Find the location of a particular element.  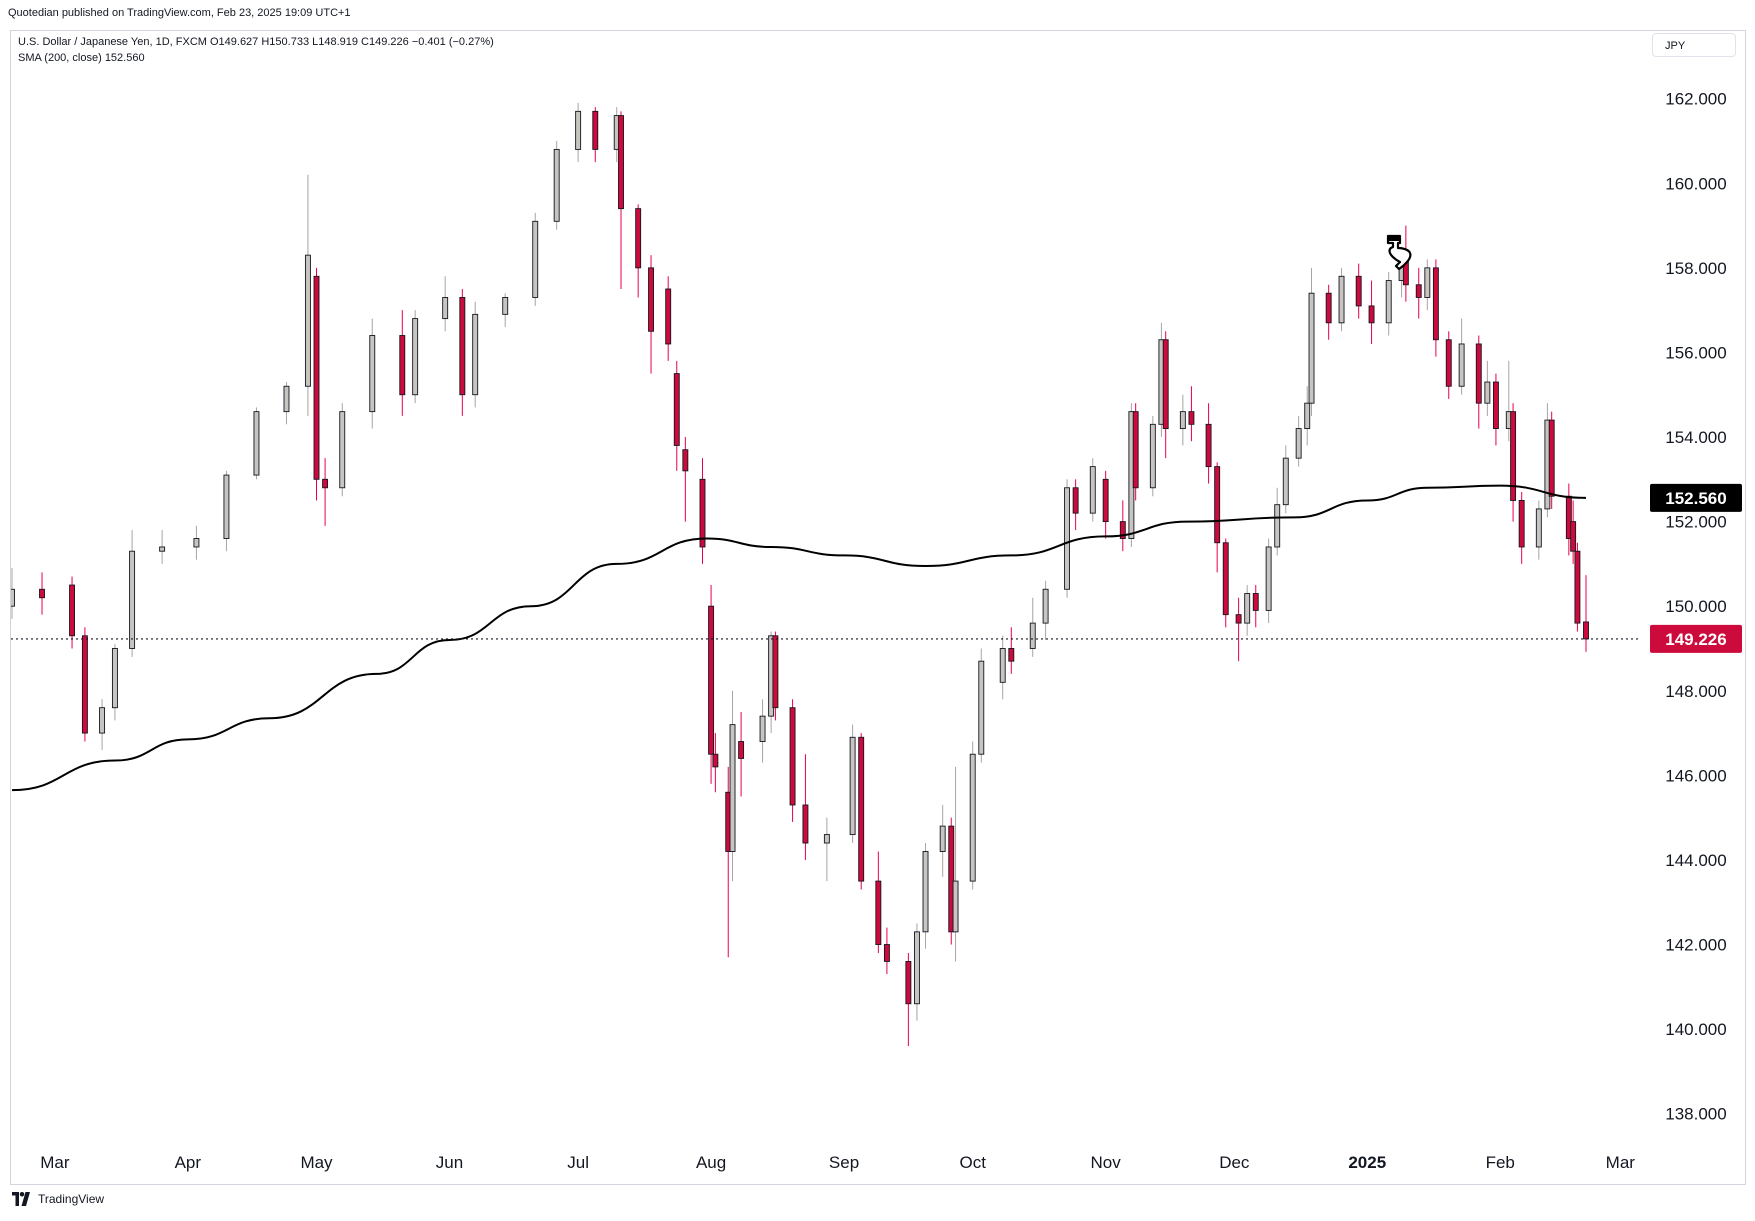

price-axis-tick-label: 150.000 is located at coordinates (1695, 606).